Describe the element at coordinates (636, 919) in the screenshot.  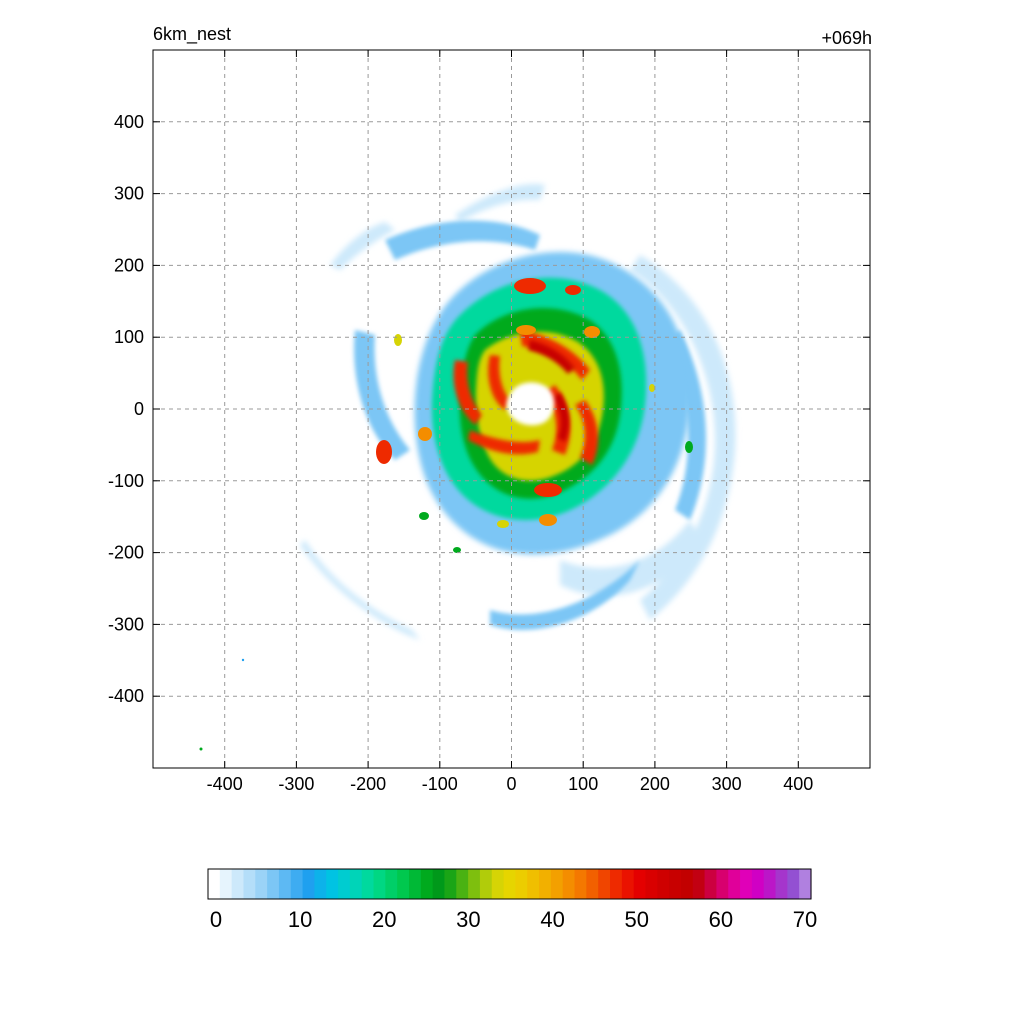
I see `colorbar-tick-label: 50` at that location.